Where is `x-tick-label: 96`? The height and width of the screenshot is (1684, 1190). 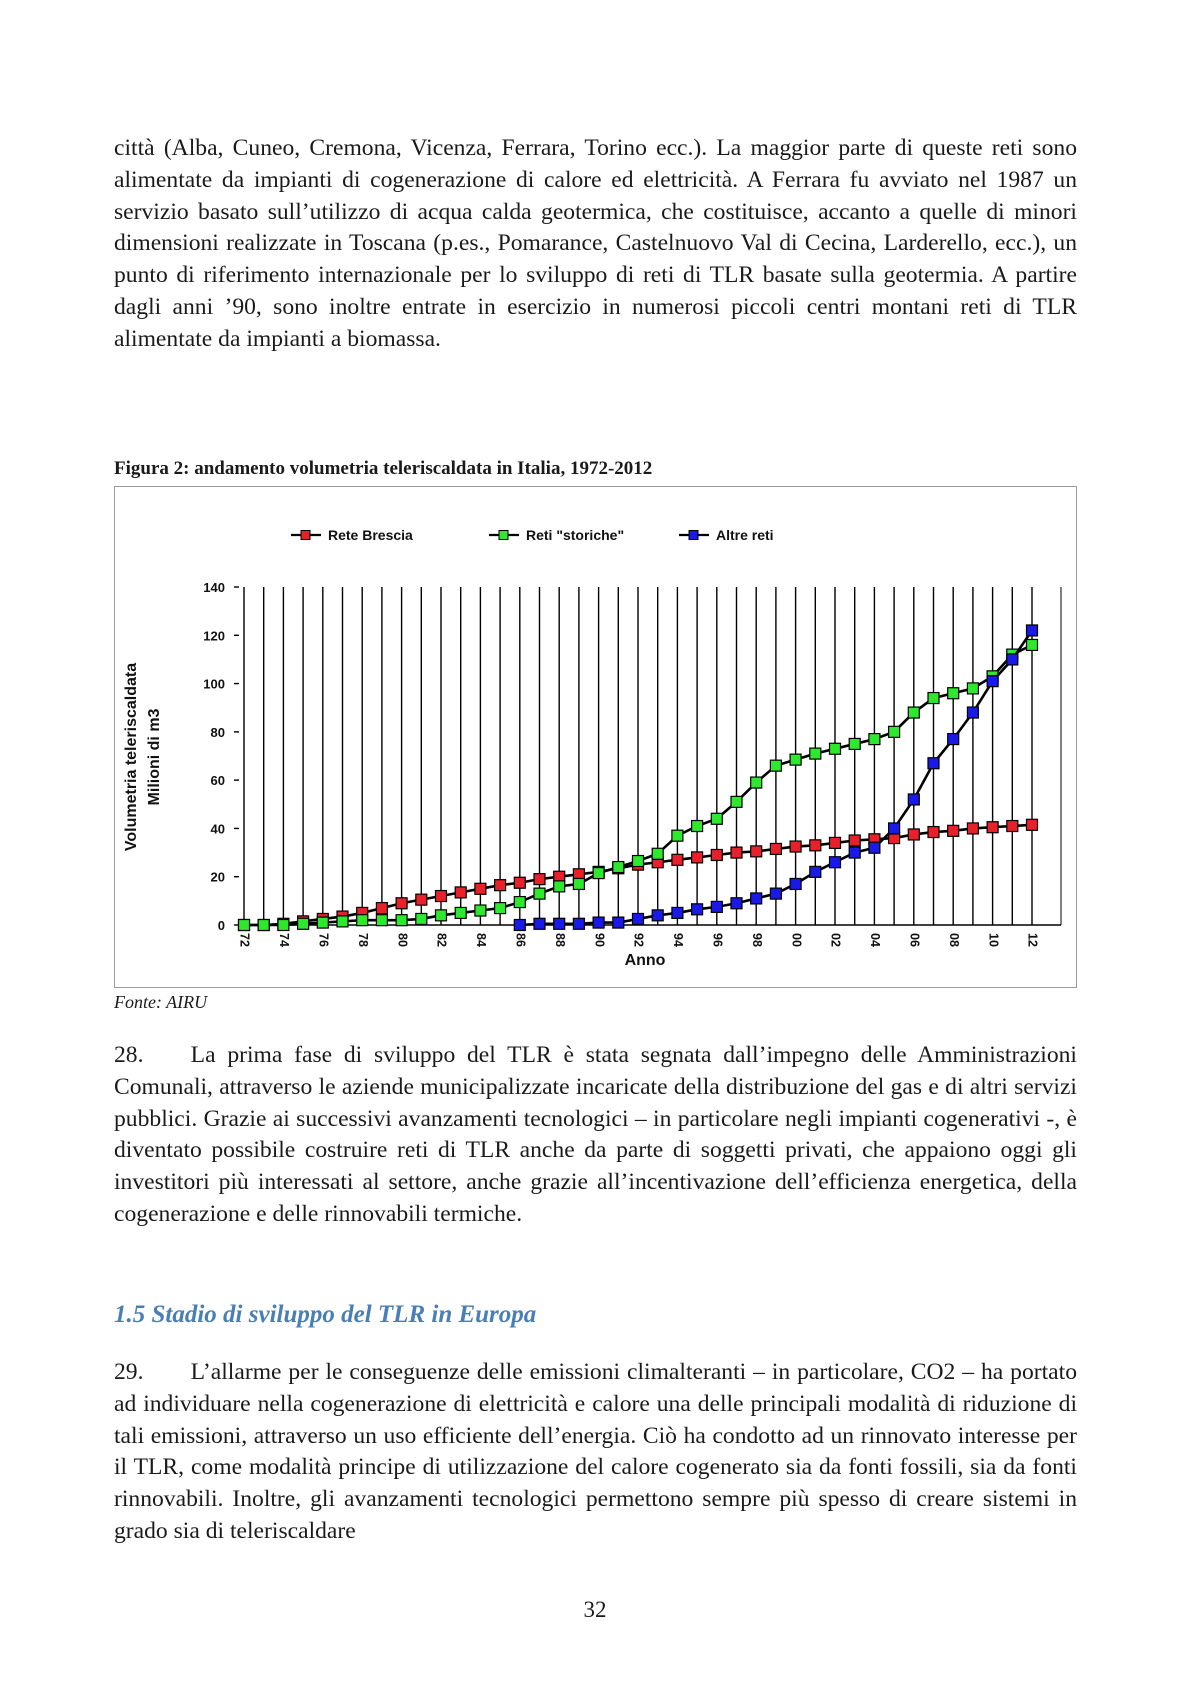
x-tick-label: 96 is located at coordinates (718, 940).